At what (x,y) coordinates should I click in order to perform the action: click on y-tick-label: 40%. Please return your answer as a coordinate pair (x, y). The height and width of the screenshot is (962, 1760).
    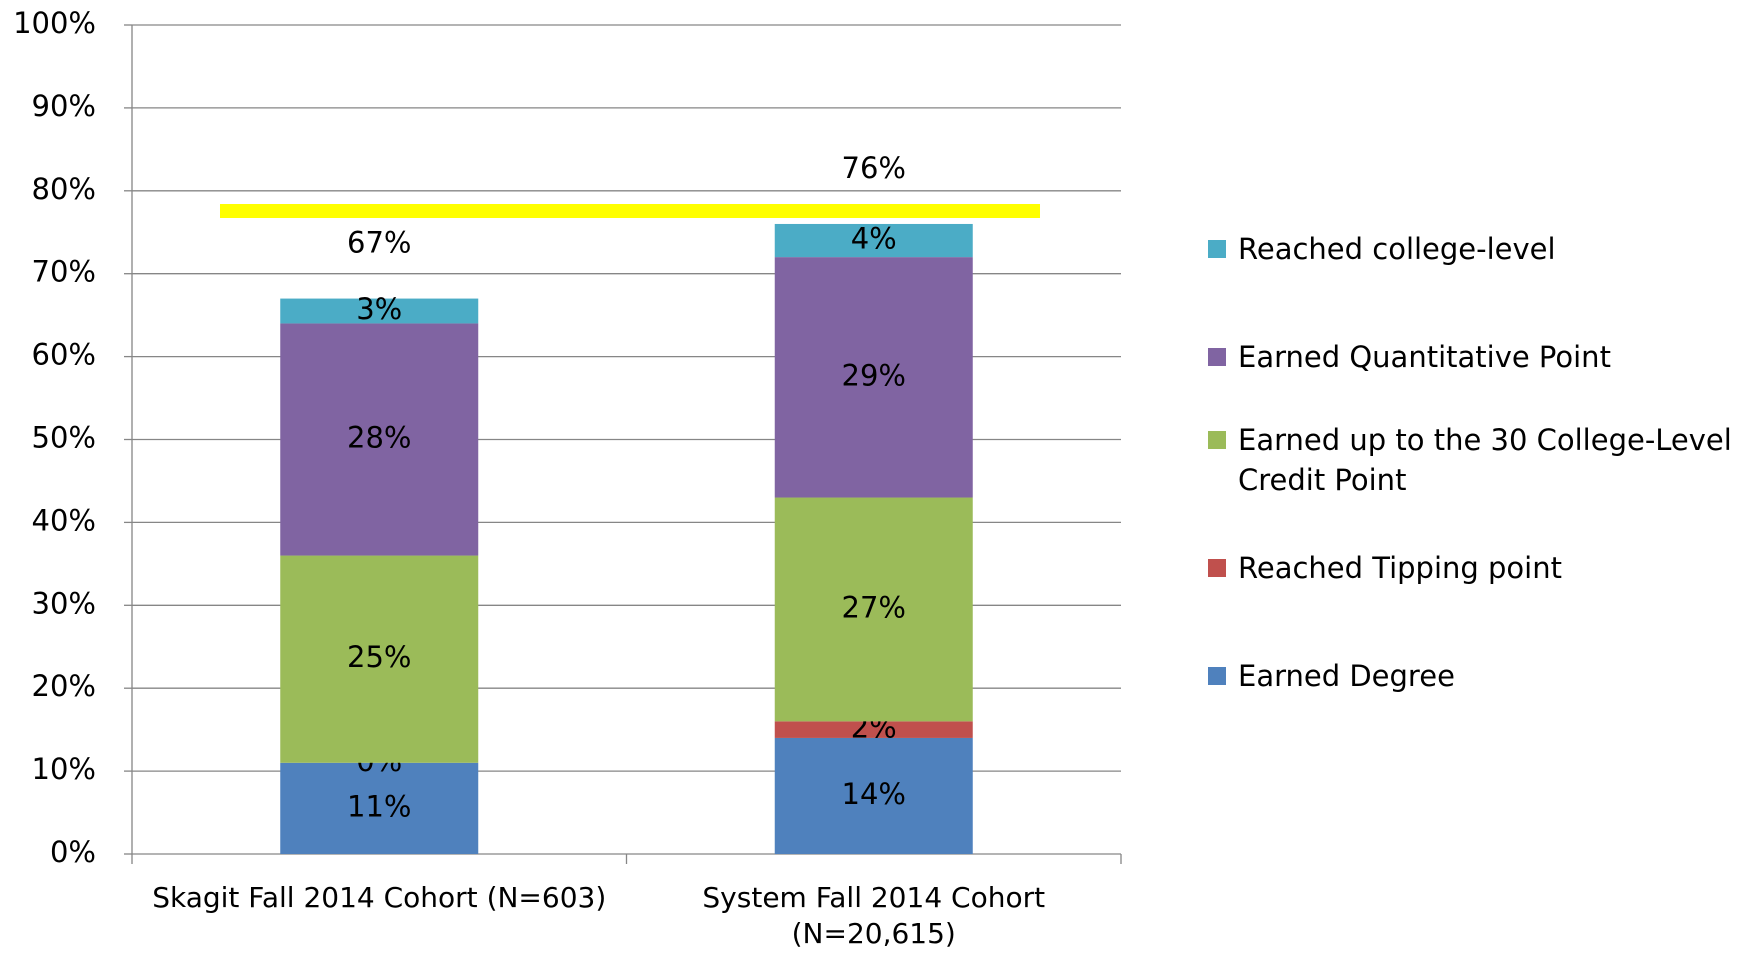
    Looking at the image, I should click on (64, 520).